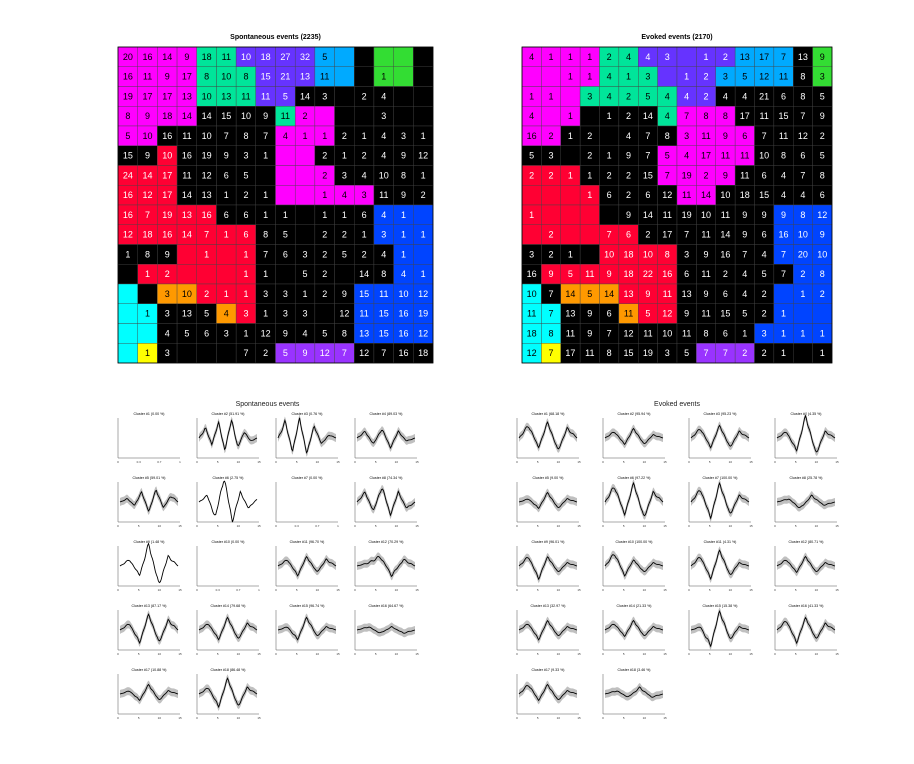 The image size is (914, 764). Describe the element at coordinates (648, 353) in the screenshot. I see `cell-value: 19` at that location.